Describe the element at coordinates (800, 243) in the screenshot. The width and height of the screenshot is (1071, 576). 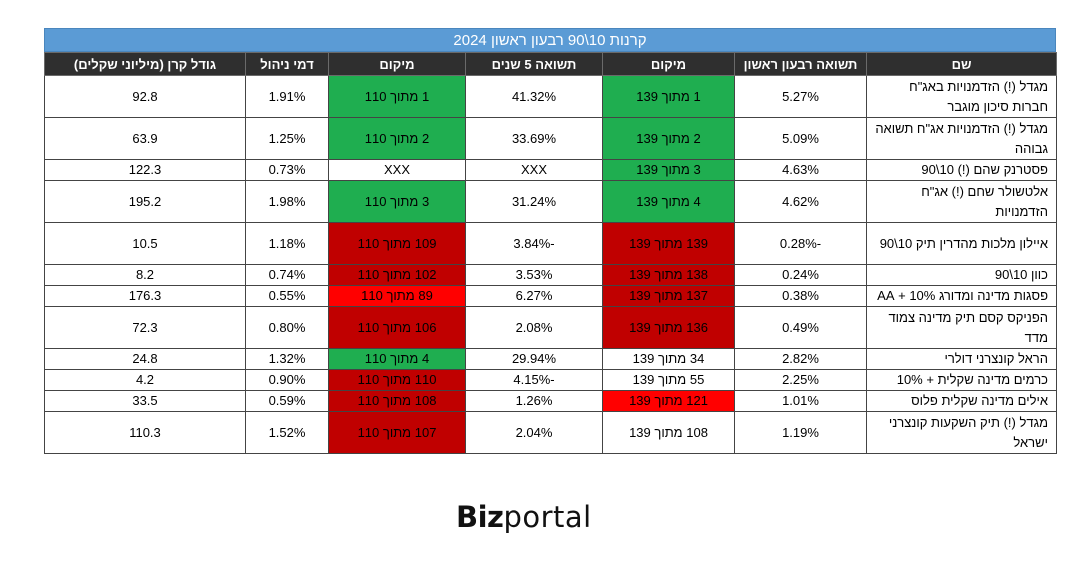
I see `q1-return-cell: -0.28%` at that location.